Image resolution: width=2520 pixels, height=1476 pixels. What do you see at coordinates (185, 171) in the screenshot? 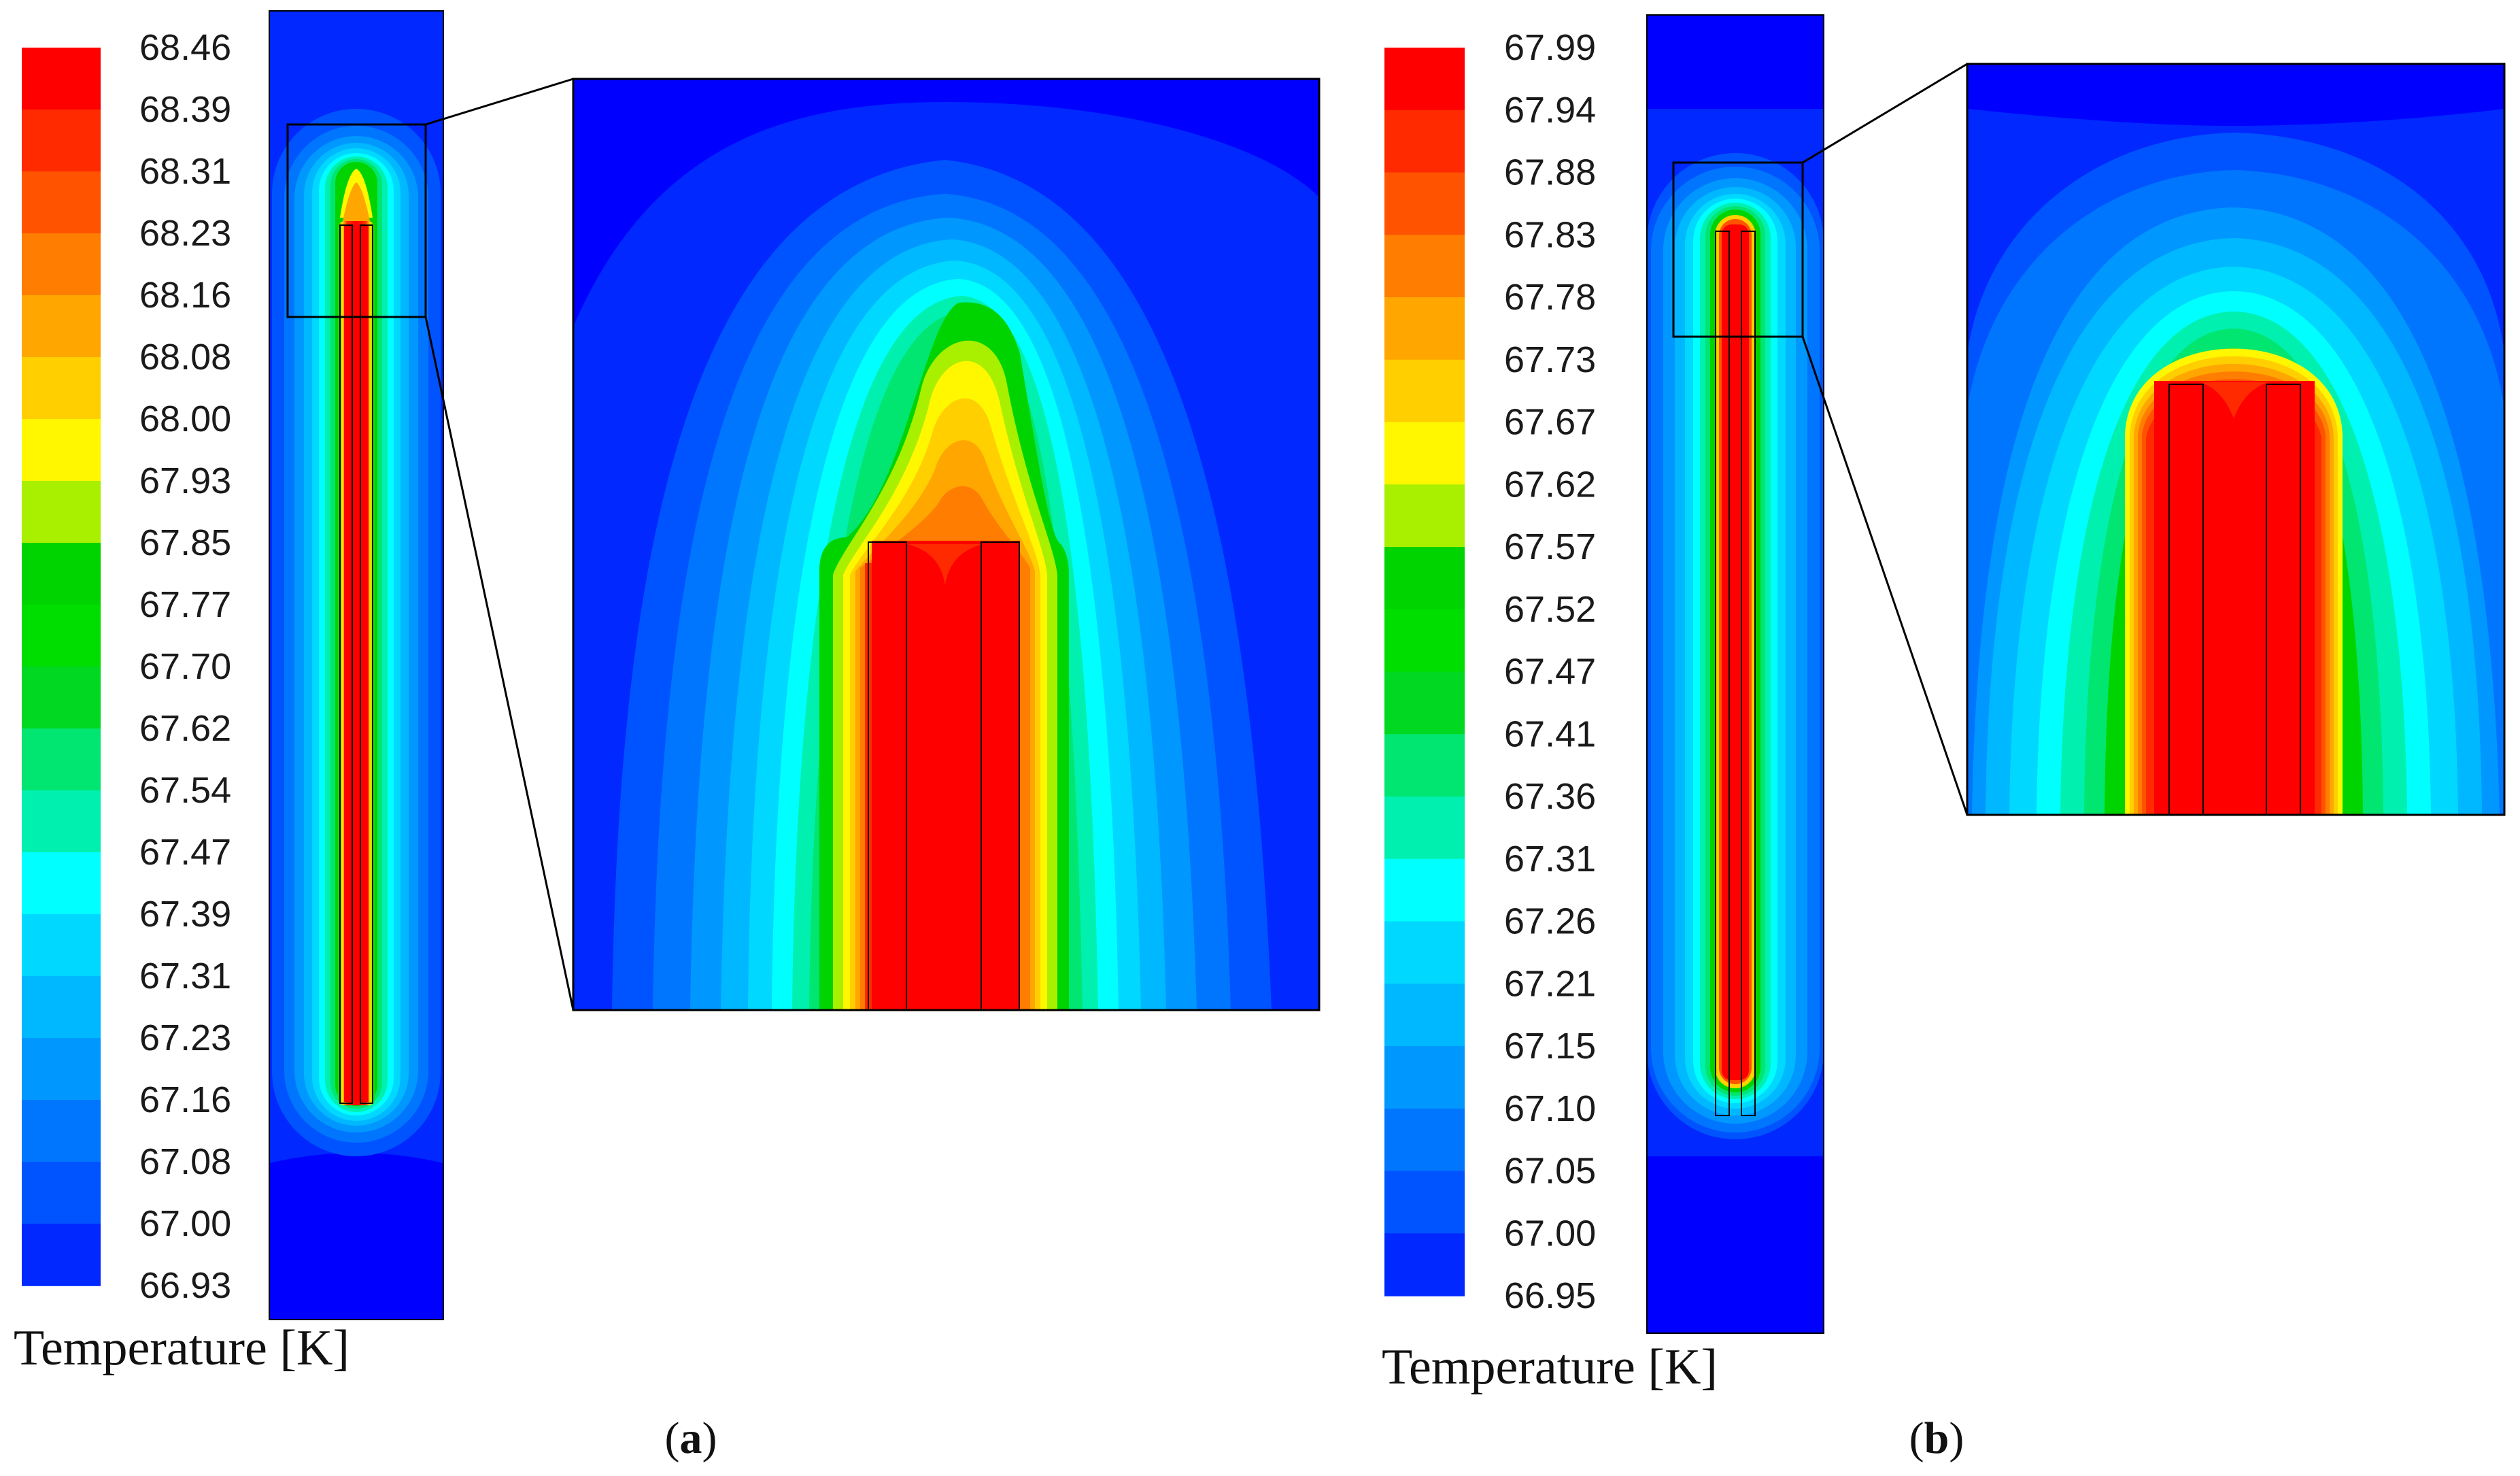
I see `colorbar-tick-label: 68.31` at bounding box center [185, 171].